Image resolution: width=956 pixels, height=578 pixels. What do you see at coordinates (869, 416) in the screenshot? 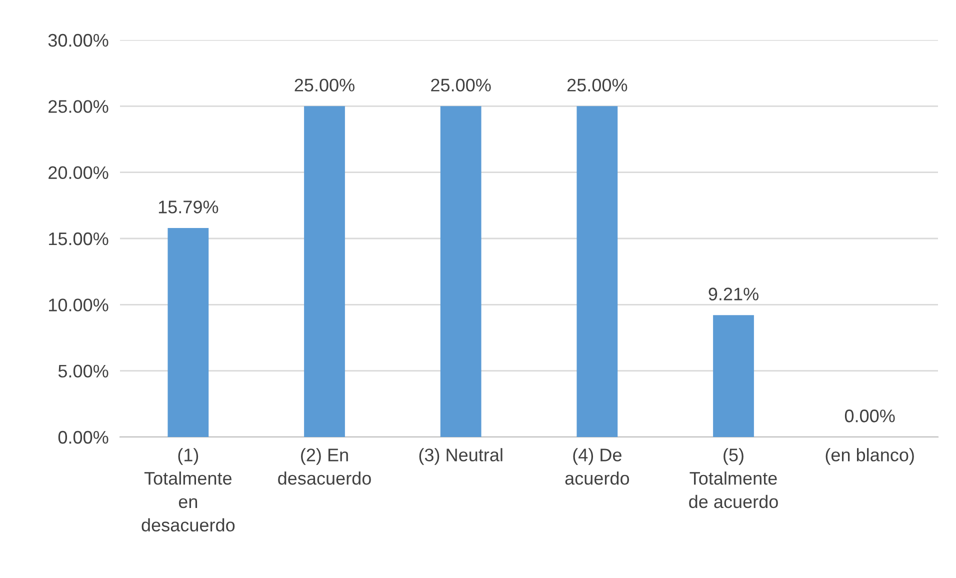
I see `data-label: 0.00%` at bounding box center [869, 416].